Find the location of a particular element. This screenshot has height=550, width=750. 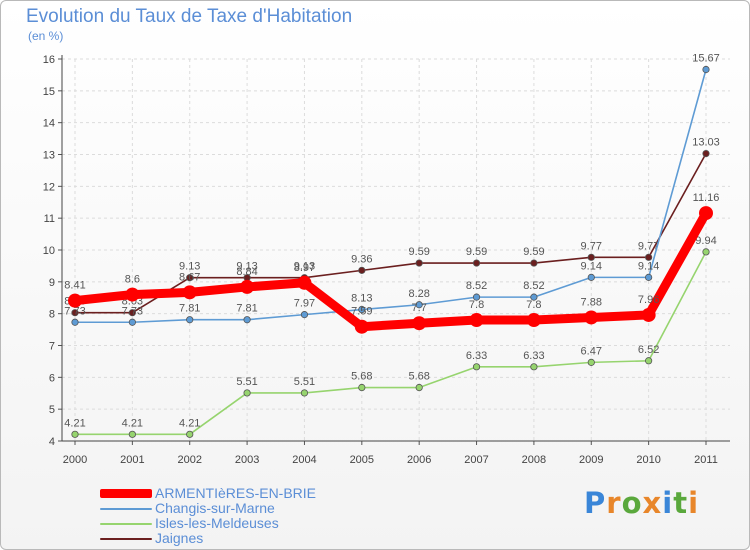

data-label-3-8: 7.8 is located at coordinates (533, 305).